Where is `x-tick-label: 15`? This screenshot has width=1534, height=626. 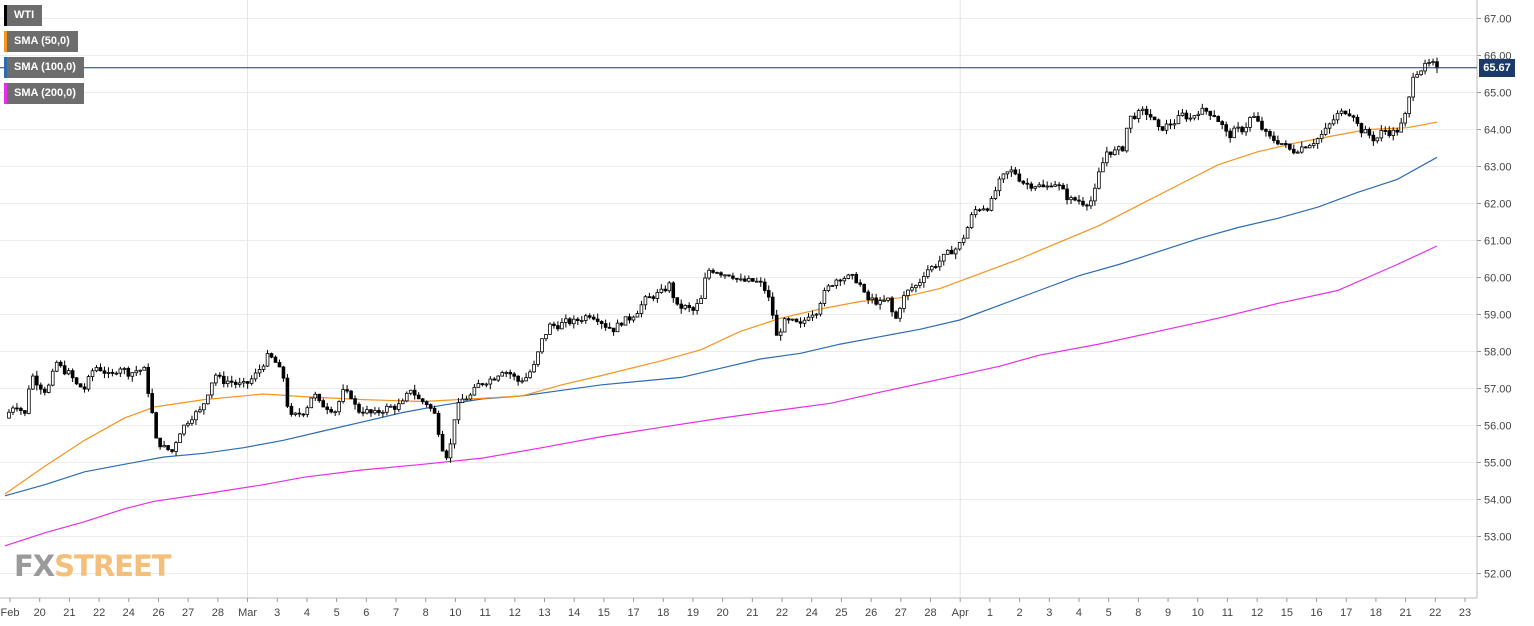
x-tick-label: 15 is located at coordinates (1287, 613).